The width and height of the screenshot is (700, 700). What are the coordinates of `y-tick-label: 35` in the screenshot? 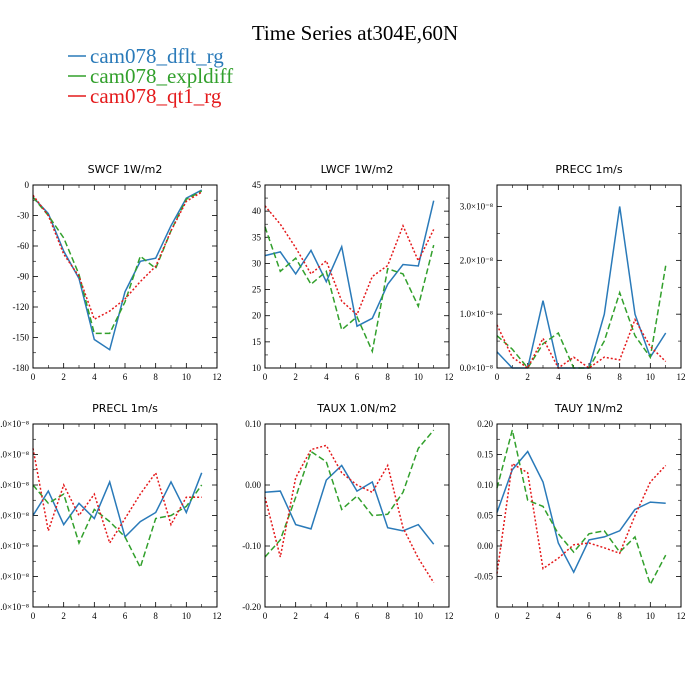 It's located at (257, 237).